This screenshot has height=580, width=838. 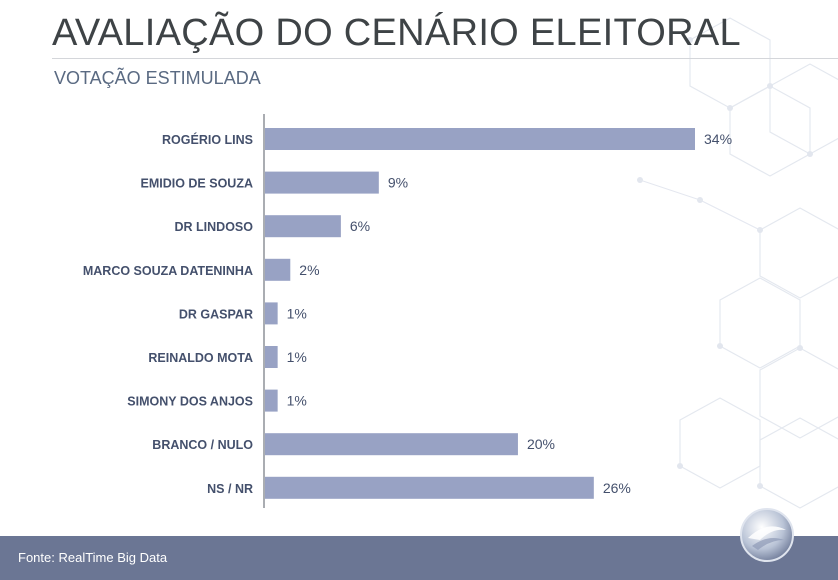 I want to click on value-label: 2%, so click(x=309, y=270).